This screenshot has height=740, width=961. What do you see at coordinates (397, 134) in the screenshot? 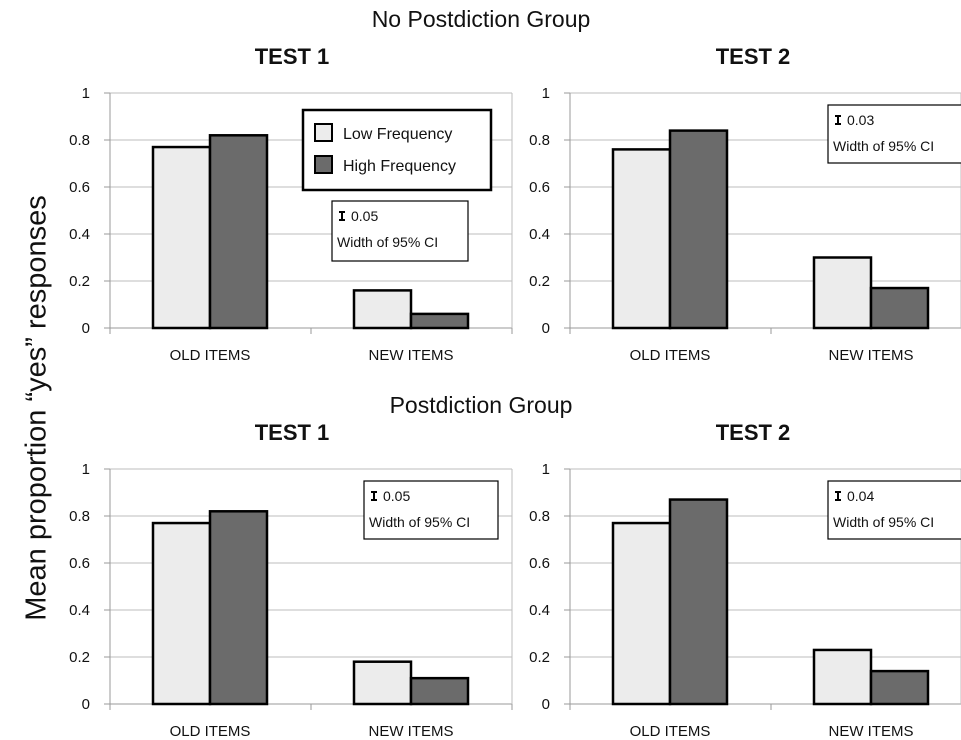
I see `legend-label: Low Frequency` at bounding box center [397, 134].